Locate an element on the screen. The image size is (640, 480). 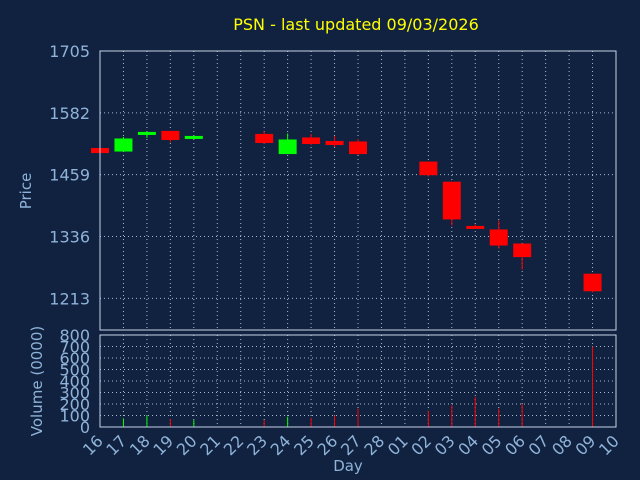
price-tick-label: 1459 is located at coordinates (69, 175).